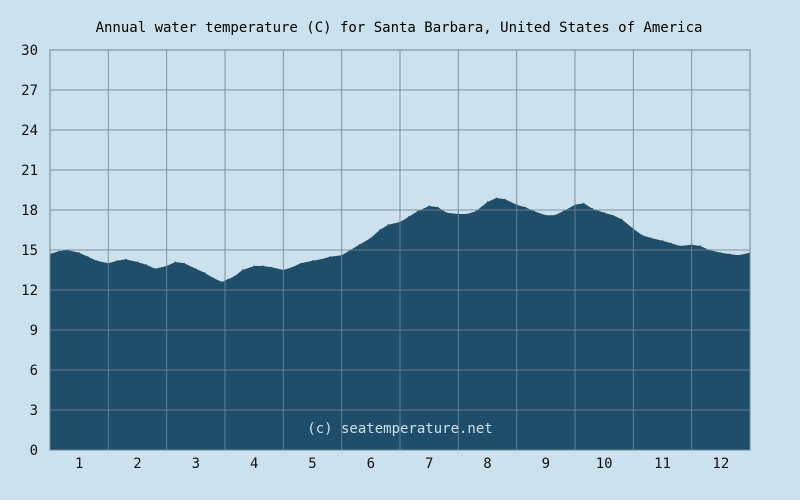 This screenshot has height=500, width=800. Describe the element at coordinates (312, 464) in the screenshot. I see `x-tick-label: 5` at that location.